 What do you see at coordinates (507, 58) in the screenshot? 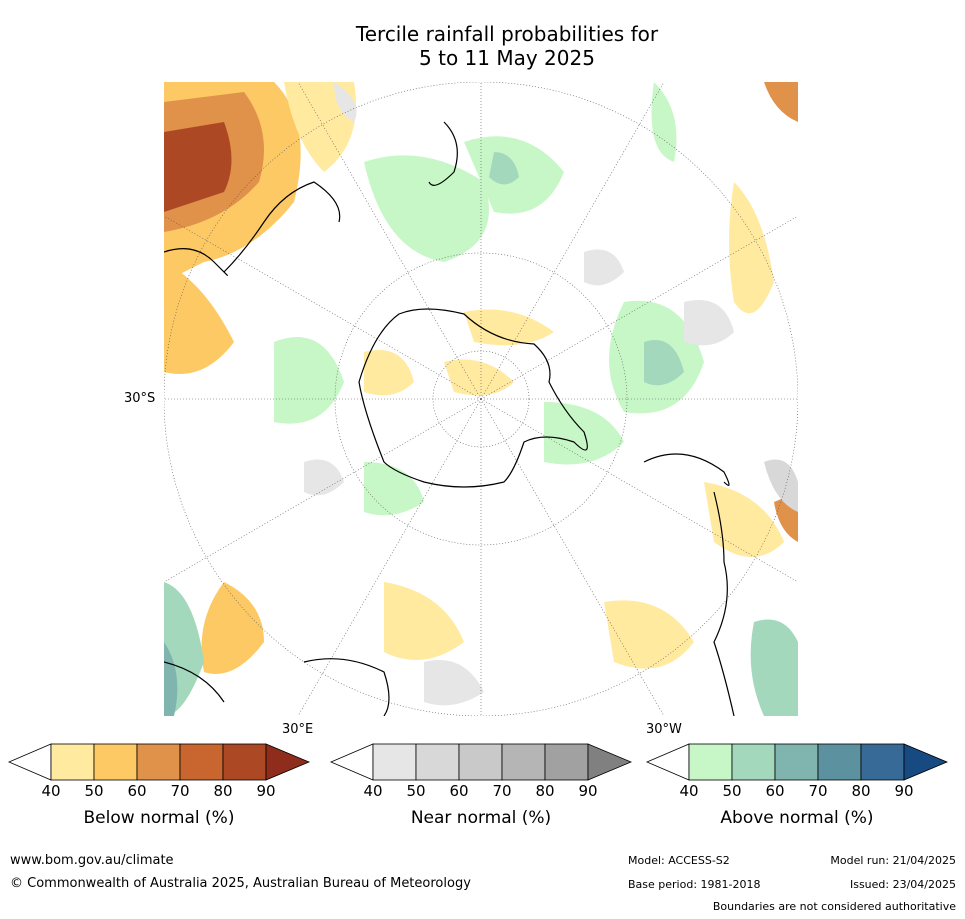
I see `map-title-line2: 5 to 11 May 2025` at bounding box center [507, 58].